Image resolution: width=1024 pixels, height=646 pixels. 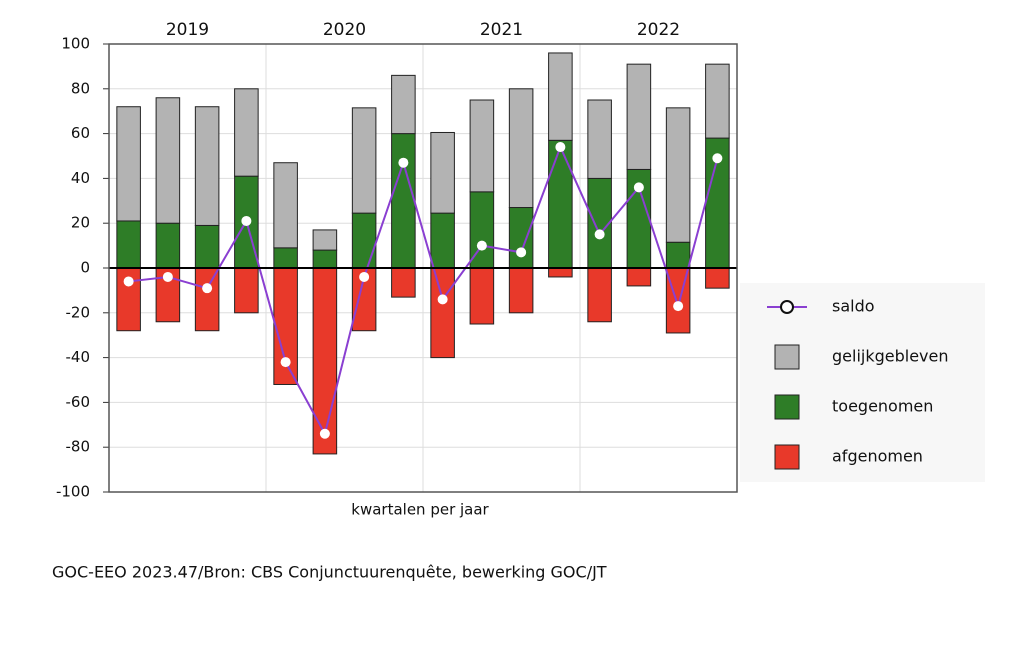 What do you see at coordinates (78, 447) in the screenshot?
I see `y-tick-label: -80` at bounding box center [78, 447].